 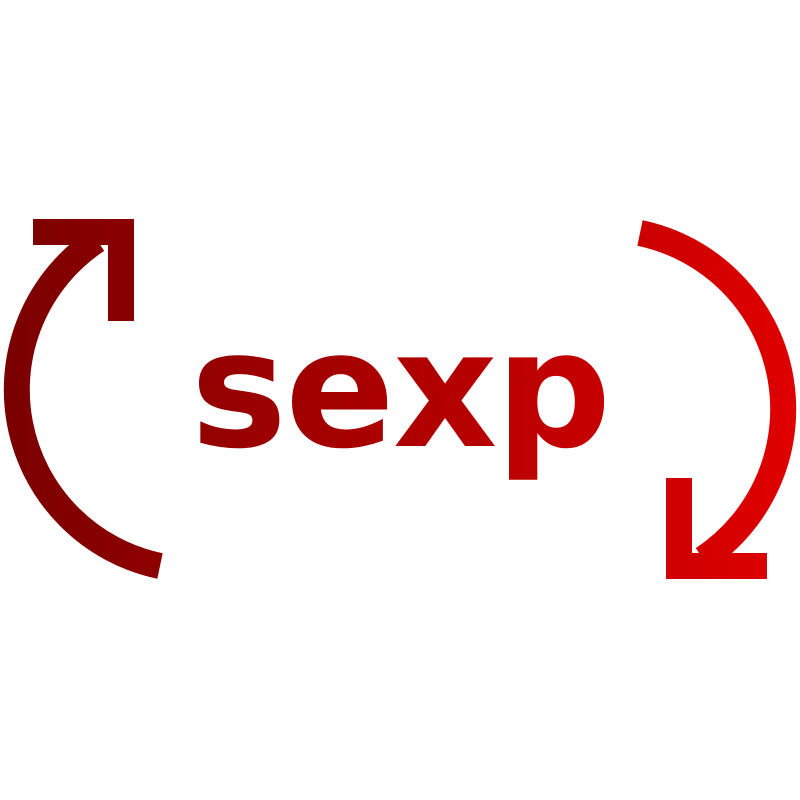 I want to click on circular-arrow-down-left-icon, so click(x=717, y=399).